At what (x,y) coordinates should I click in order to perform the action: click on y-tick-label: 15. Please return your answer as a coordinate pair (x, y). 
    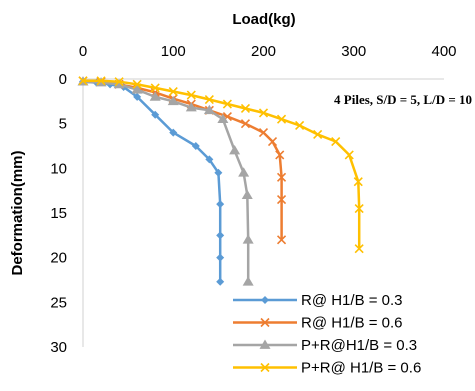
    Looking at the image, I should click on (58, 213).